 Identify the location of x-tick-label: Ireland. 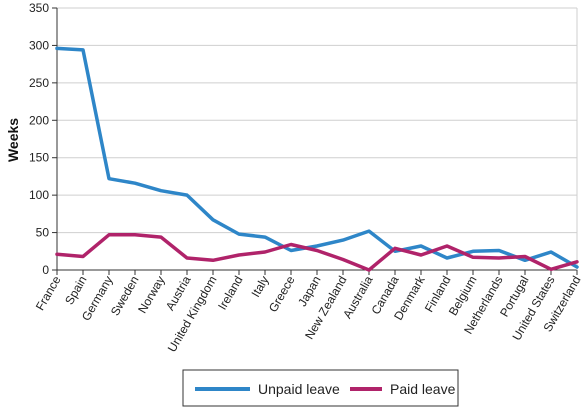
(230, 293).